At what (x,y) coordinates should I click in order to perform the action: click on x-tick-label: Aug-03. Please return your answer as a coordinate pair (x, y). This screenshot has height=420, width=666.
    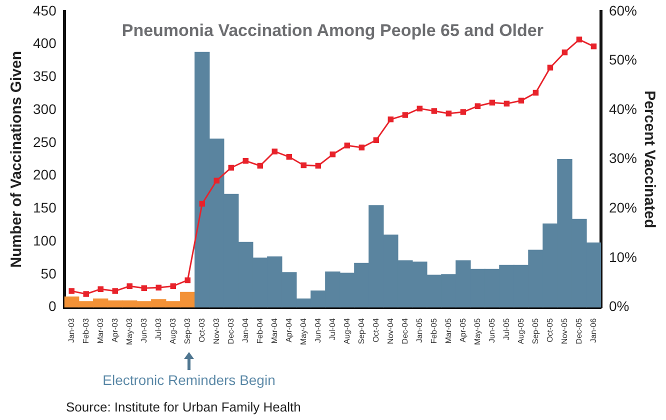
    Looking at the image, I should click on (173, 331).